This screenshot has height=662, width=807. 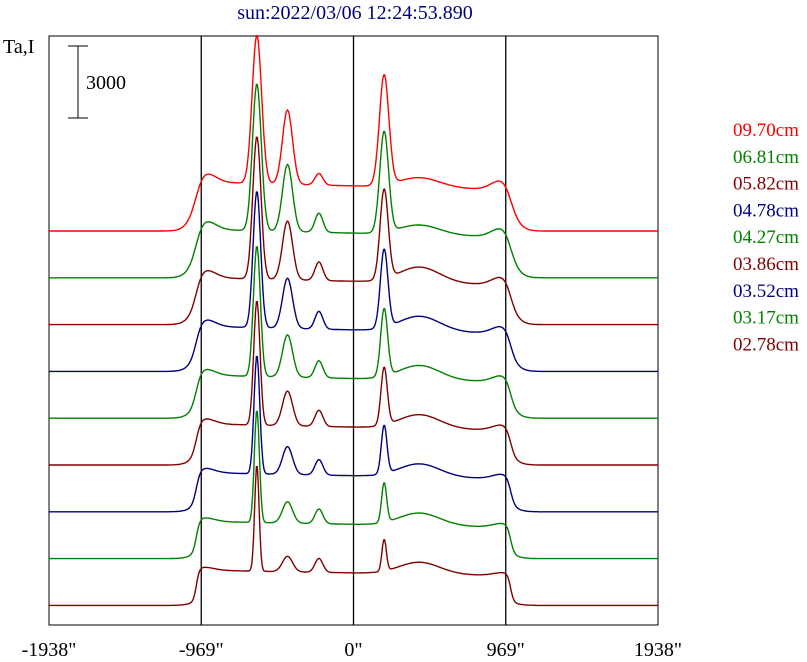 I want to click on x-tick-labels: -1938" -969" 0" 969" 1938", so click(x=352, y=650).